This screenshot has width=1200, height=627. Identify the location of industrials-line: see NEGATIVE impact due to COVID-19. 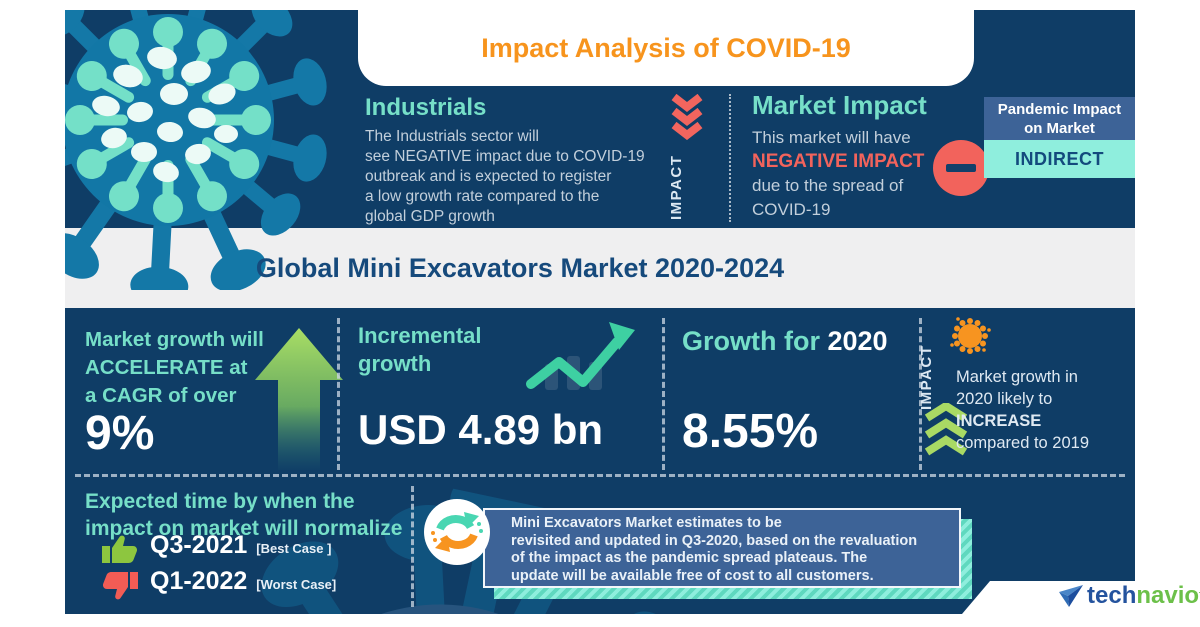
(505, 156).